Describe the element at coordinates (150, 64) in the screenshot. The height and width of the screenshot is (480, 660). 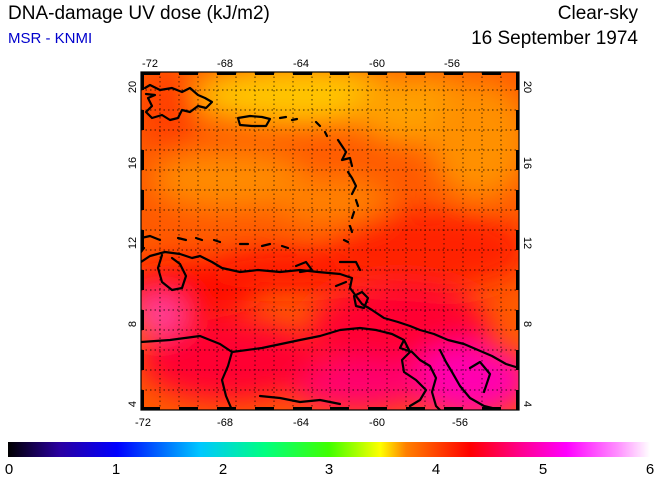
I see `lon-tick-top: -72` at that location.